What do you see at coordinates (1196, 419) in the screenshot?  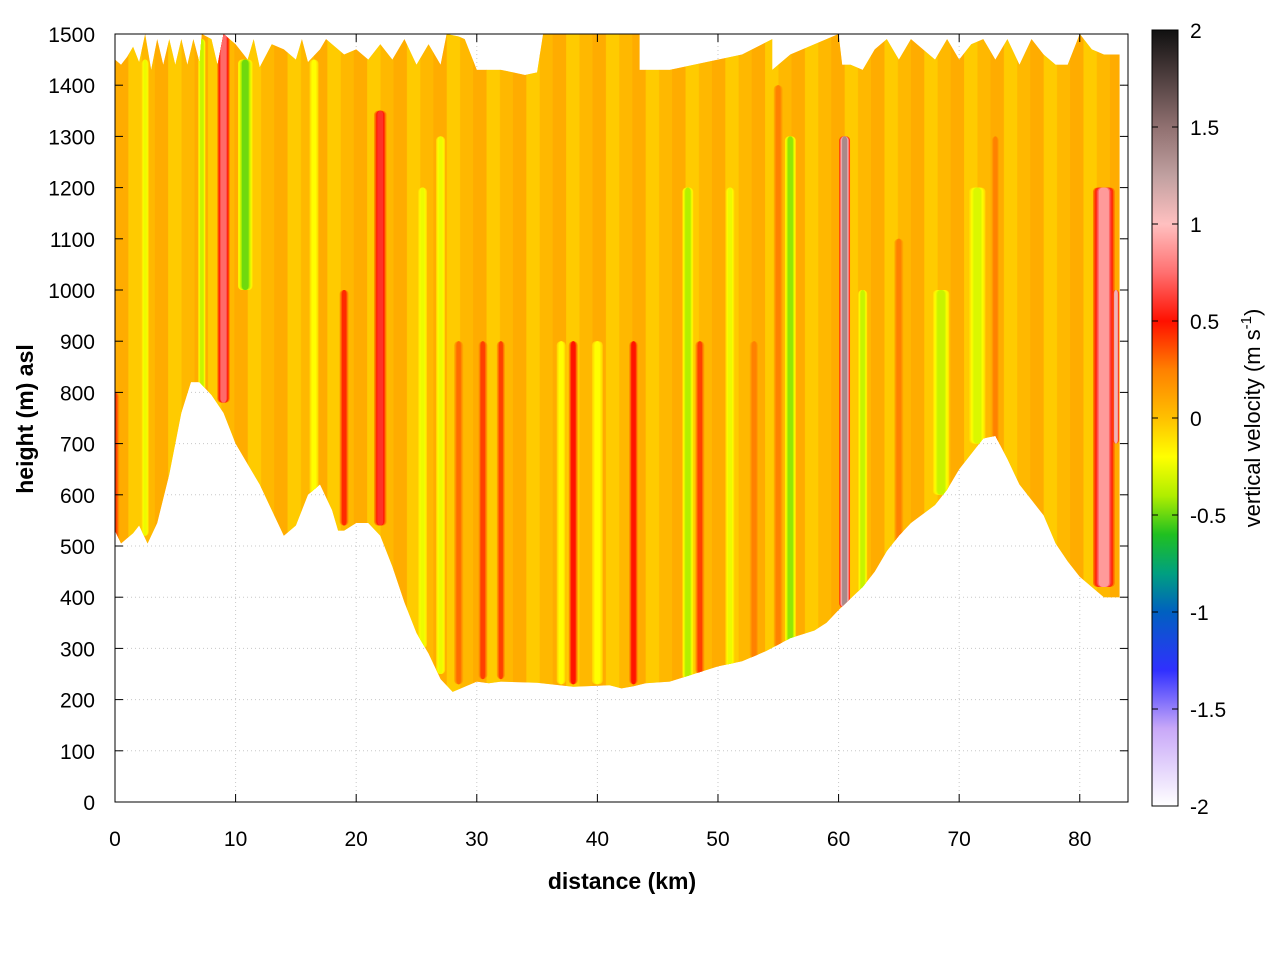 I see `colorbar-tick-label: 0` at bounding box center [1196, 419].